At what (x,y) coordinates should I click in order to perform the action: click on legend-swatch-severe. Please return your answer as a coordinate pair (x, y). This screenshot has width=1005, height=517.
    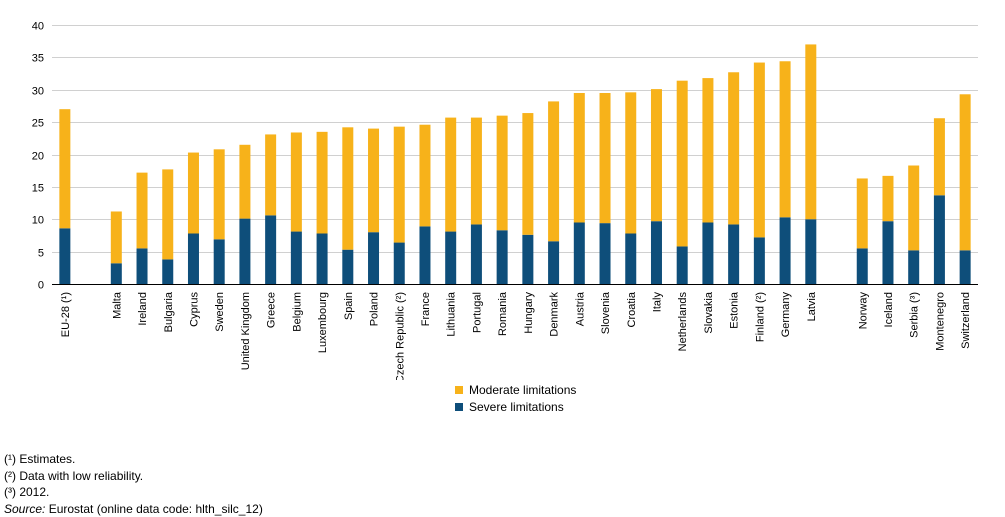
    Looking at the image, I should click on (459, 407).